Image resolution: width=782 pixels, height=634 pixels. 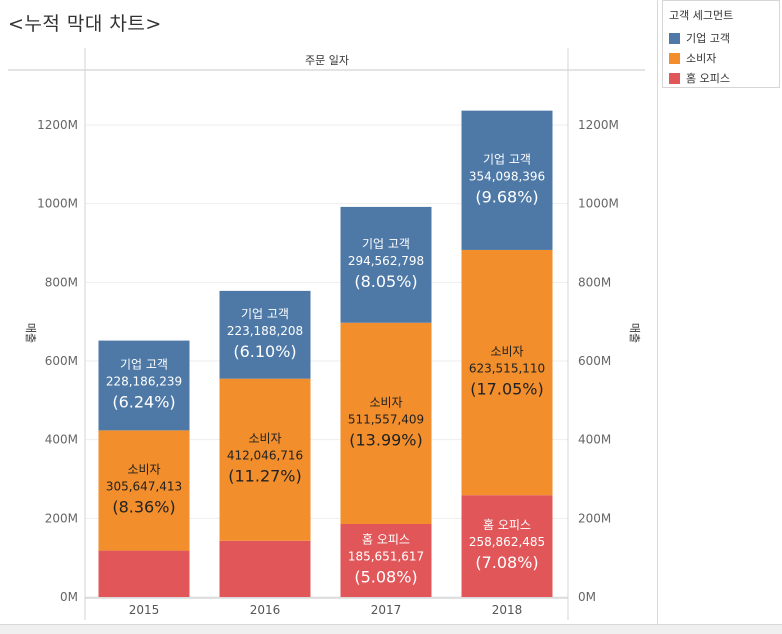 I want to click on segment-value-label: 294,562,798, so click(x=386, y=261).